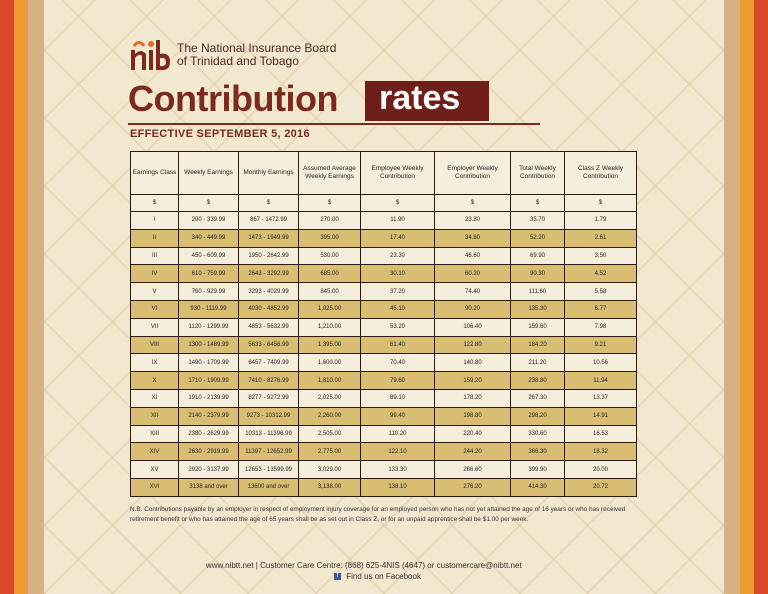 This screenshot has height=594, width=768. What do you see at coordinates (329, 434) in the screenshot?
I see `table-cell: 2,505.00` at bounding box center [329, 434].